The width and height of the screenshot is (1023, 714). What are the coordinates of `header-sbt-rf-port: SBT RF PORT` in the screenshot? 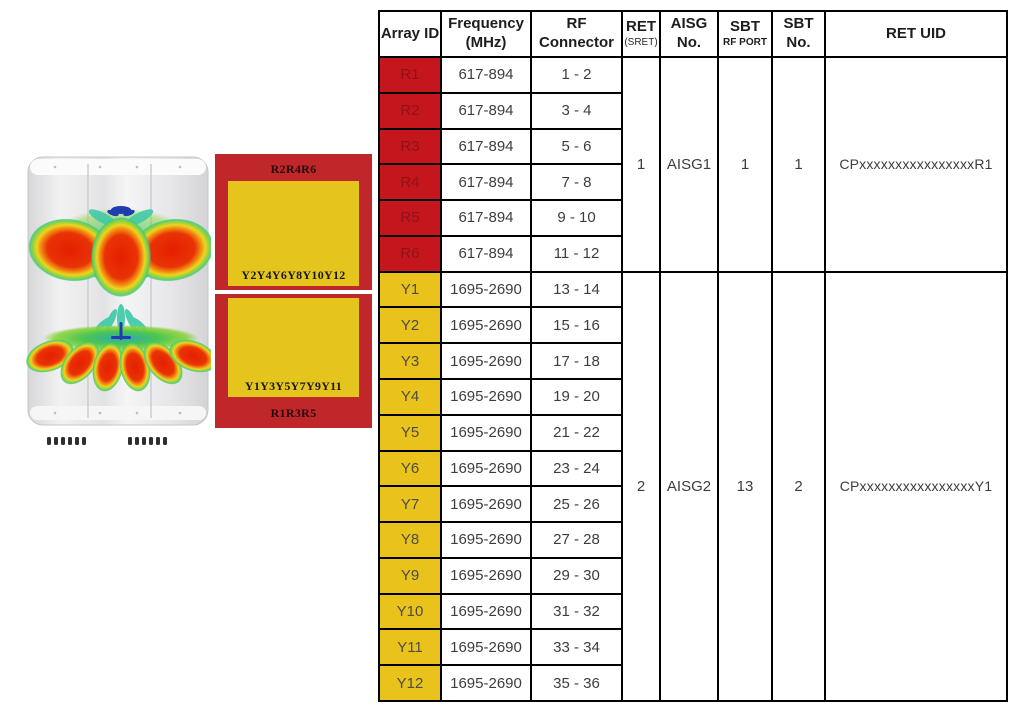 It's located at (745, 34).